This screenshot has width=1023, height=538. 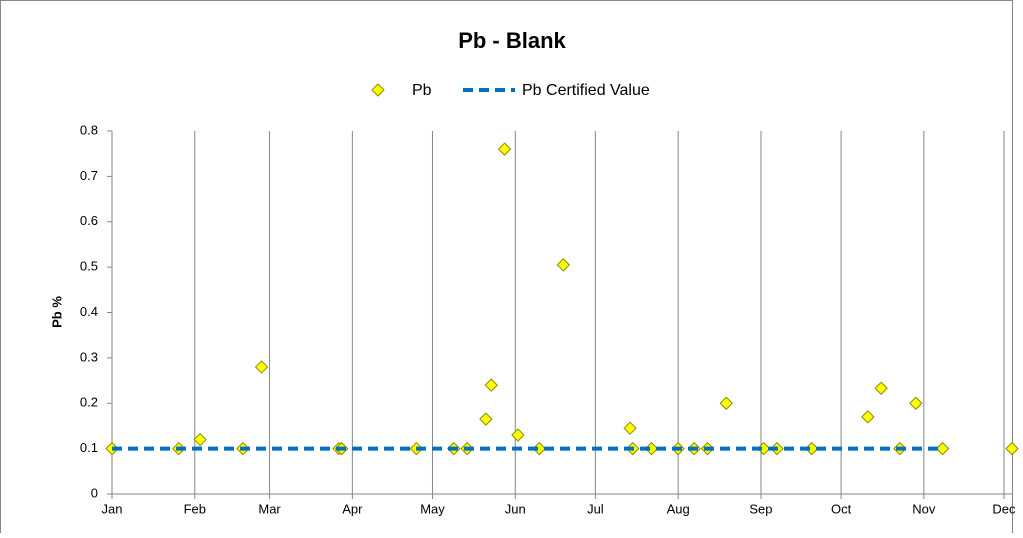 I want to click on y-tick-label: 0.6, so click(x=89, y=220).